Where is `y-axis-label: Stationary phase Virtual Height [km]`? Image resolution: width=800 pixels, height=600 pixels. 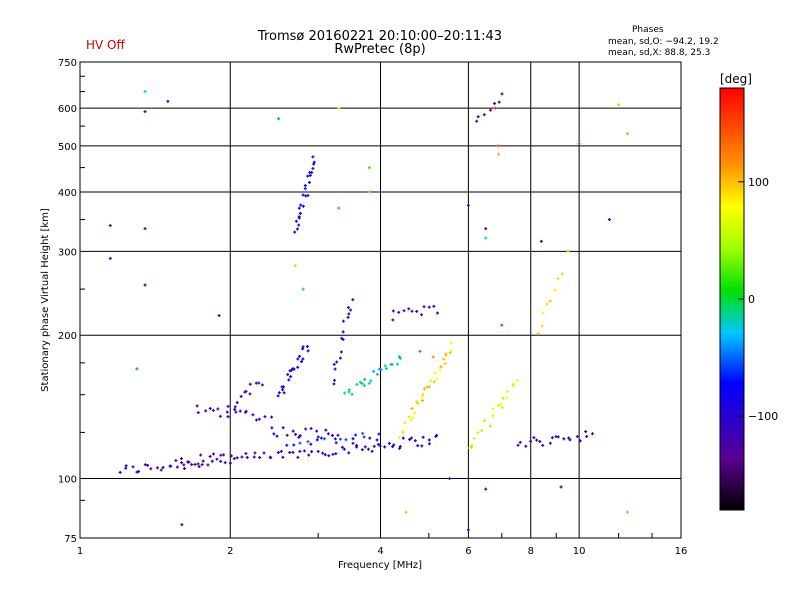 y-axis-label: Stationary phase Virtual Height [km] is located at coordinates (45, 300).